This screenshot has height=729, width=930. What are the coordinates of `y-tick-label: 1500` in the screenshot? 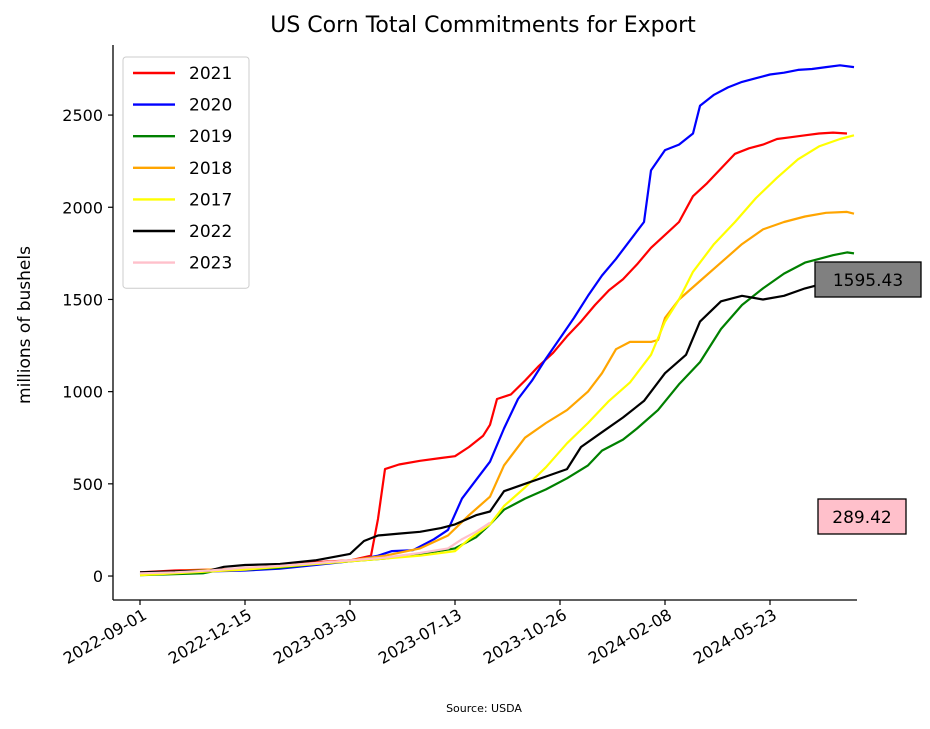 It's located at (82, 299).